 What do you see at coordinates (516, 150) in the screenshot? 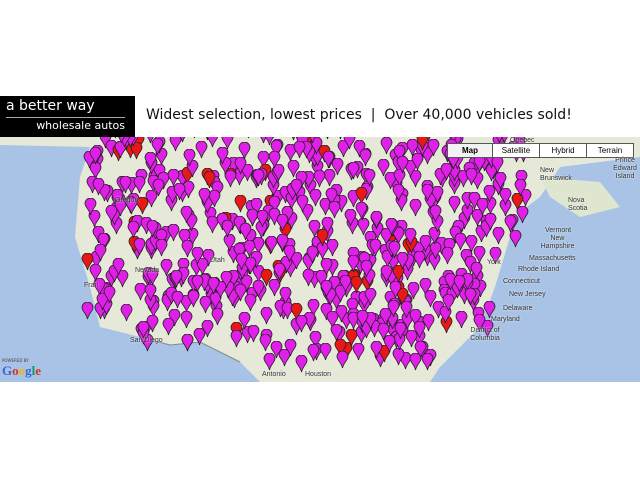
I see `map-type-satellite: Satellite` at bounding box center [516, 150].